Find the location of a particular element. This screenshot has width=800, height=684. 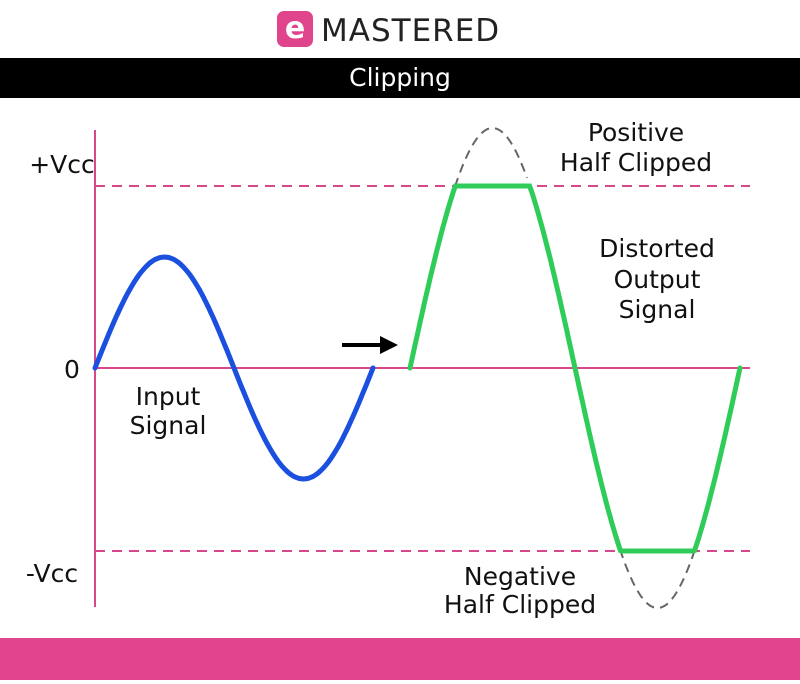

title: Clipping is located at coordinates (400, 77).